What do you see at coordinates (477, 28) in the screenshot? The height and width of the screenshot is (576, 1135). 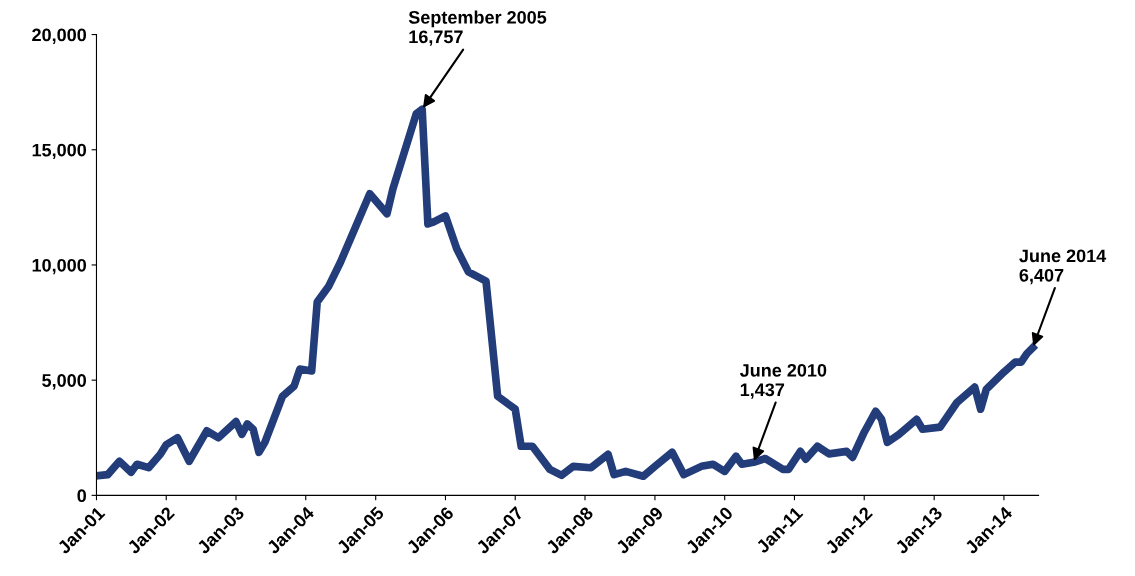 I see `annotation: September 2005 16,757` at bounding box center [477, 28].